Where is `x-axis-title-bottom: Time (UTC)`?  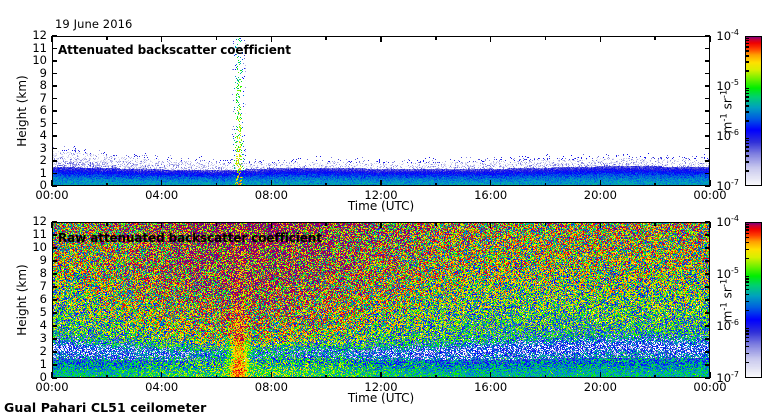
x-axis-title-bottom: Time (UTC) is located at coordinates (381, 398).